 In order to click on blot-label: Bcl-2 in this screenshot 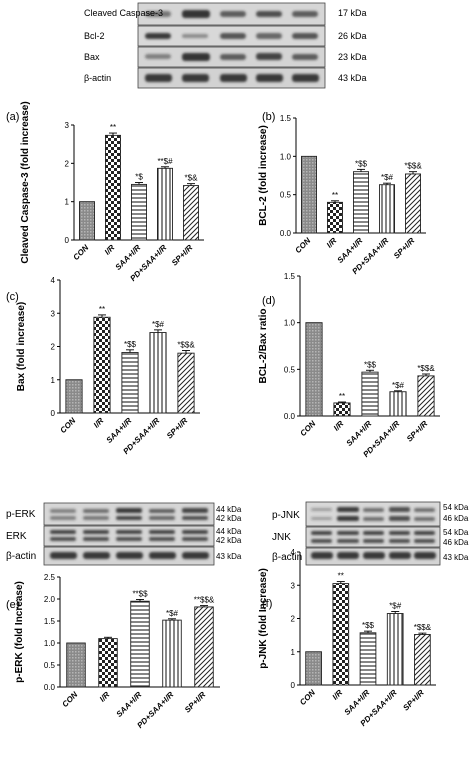, I will do `click(94, 36)`.